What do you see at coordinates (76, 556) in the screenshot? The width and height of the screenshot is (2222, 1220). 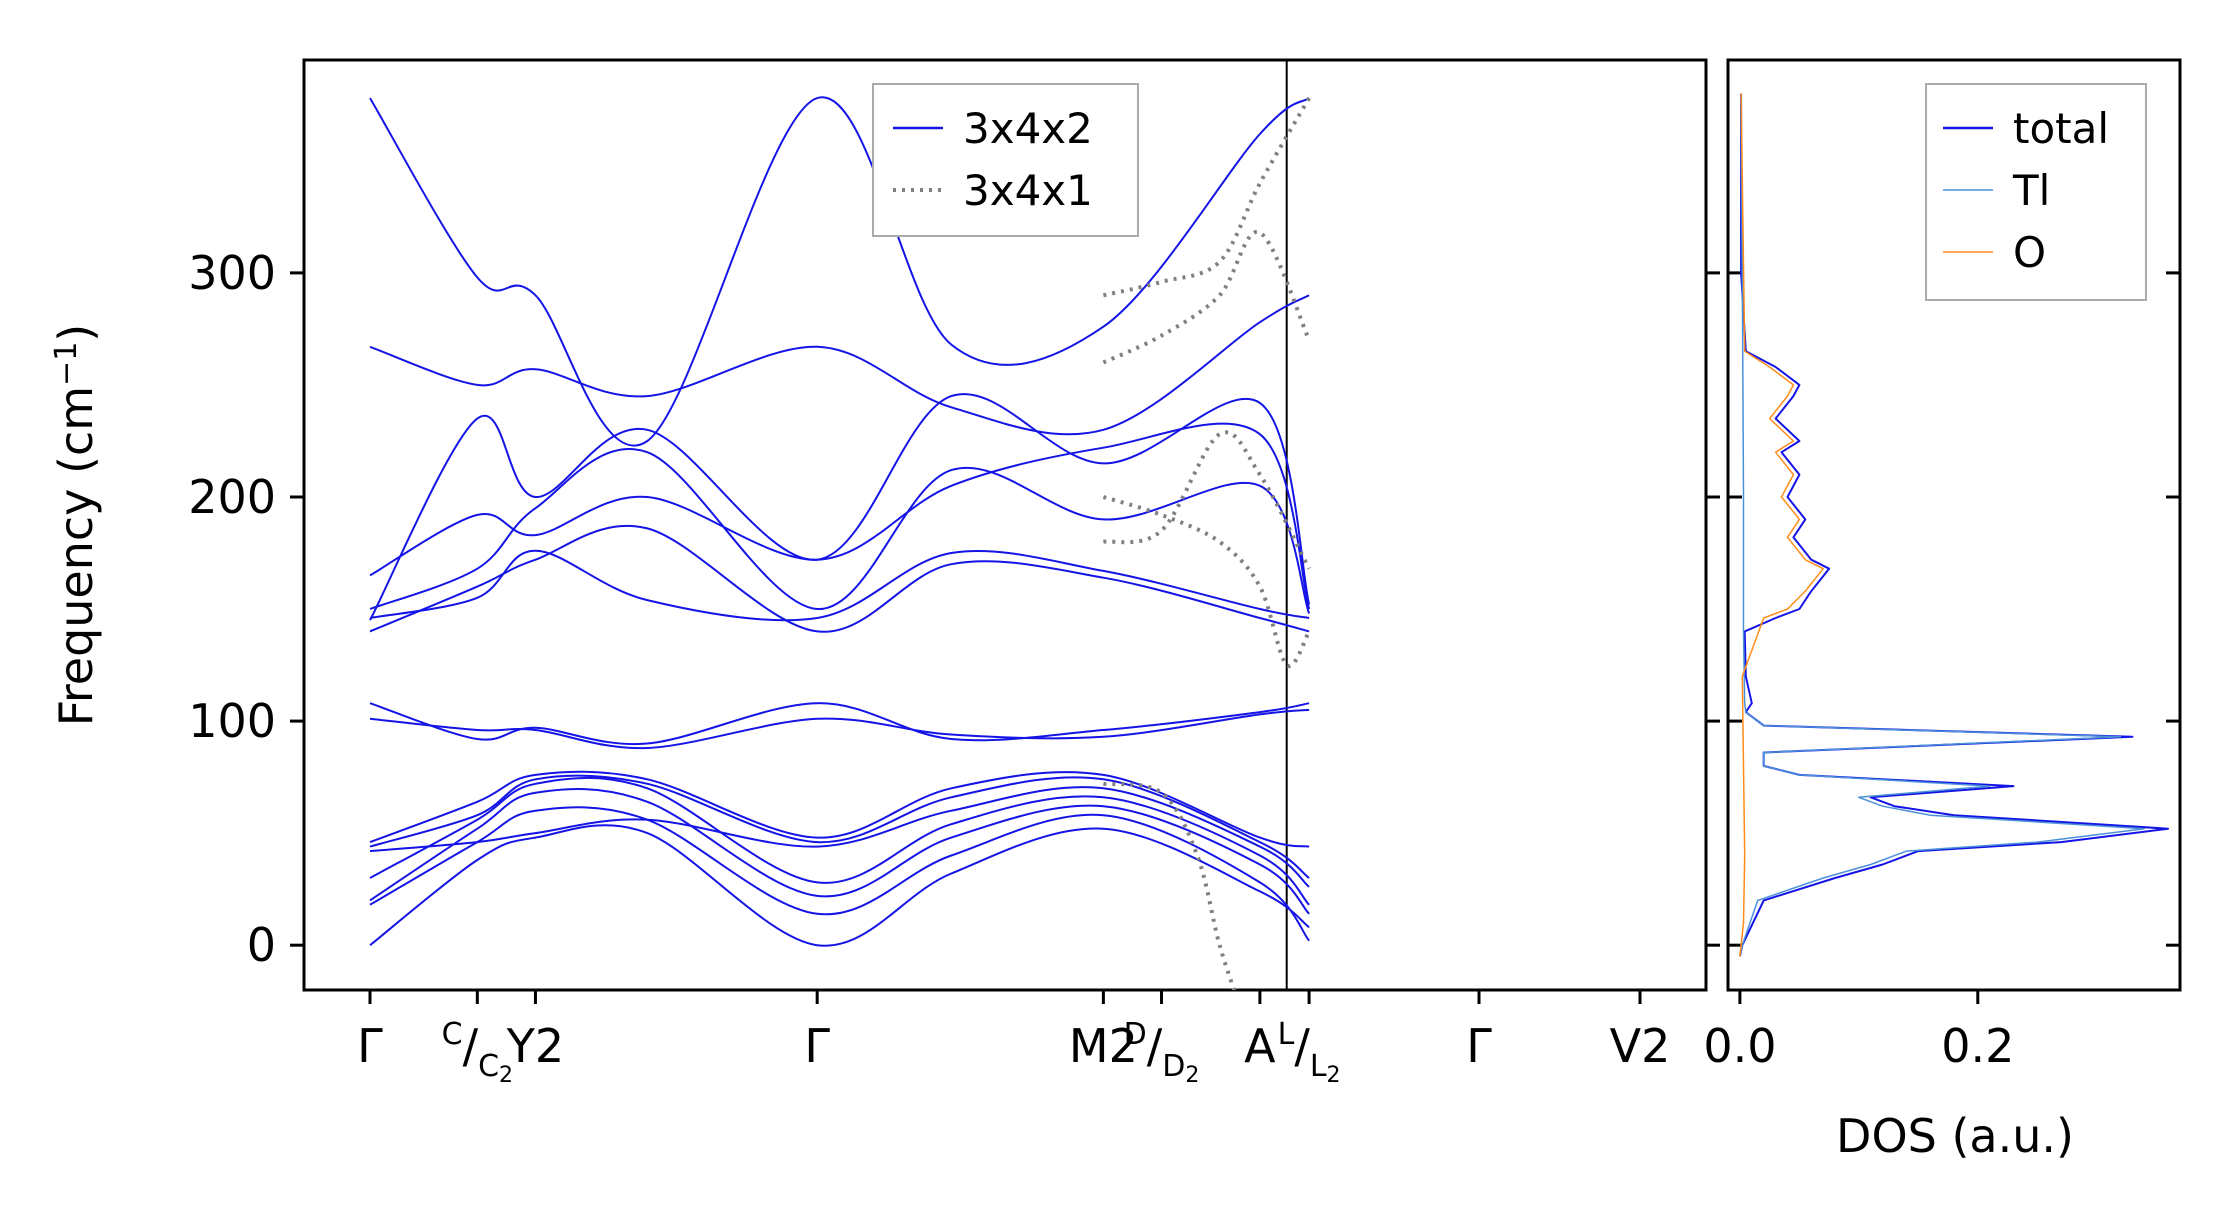 I see `ylabel-main: Frequency (cm` at bounding box center [76, 556].